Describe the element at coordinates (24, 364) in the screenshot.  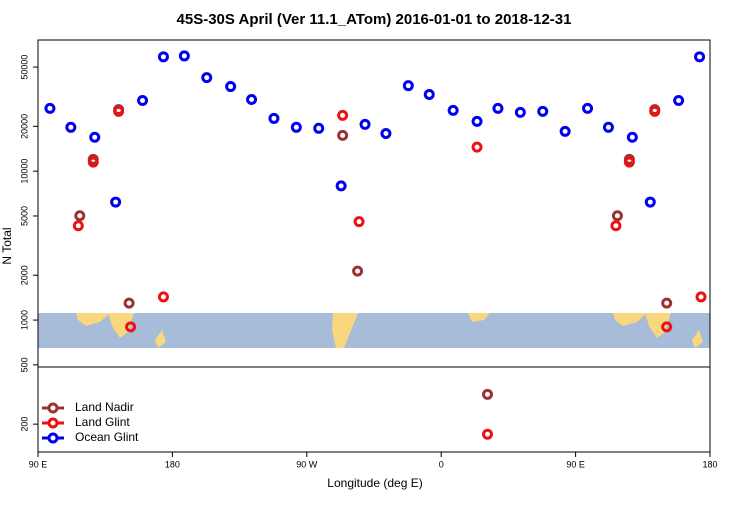
I see `y-tick-label: 500` at that location.